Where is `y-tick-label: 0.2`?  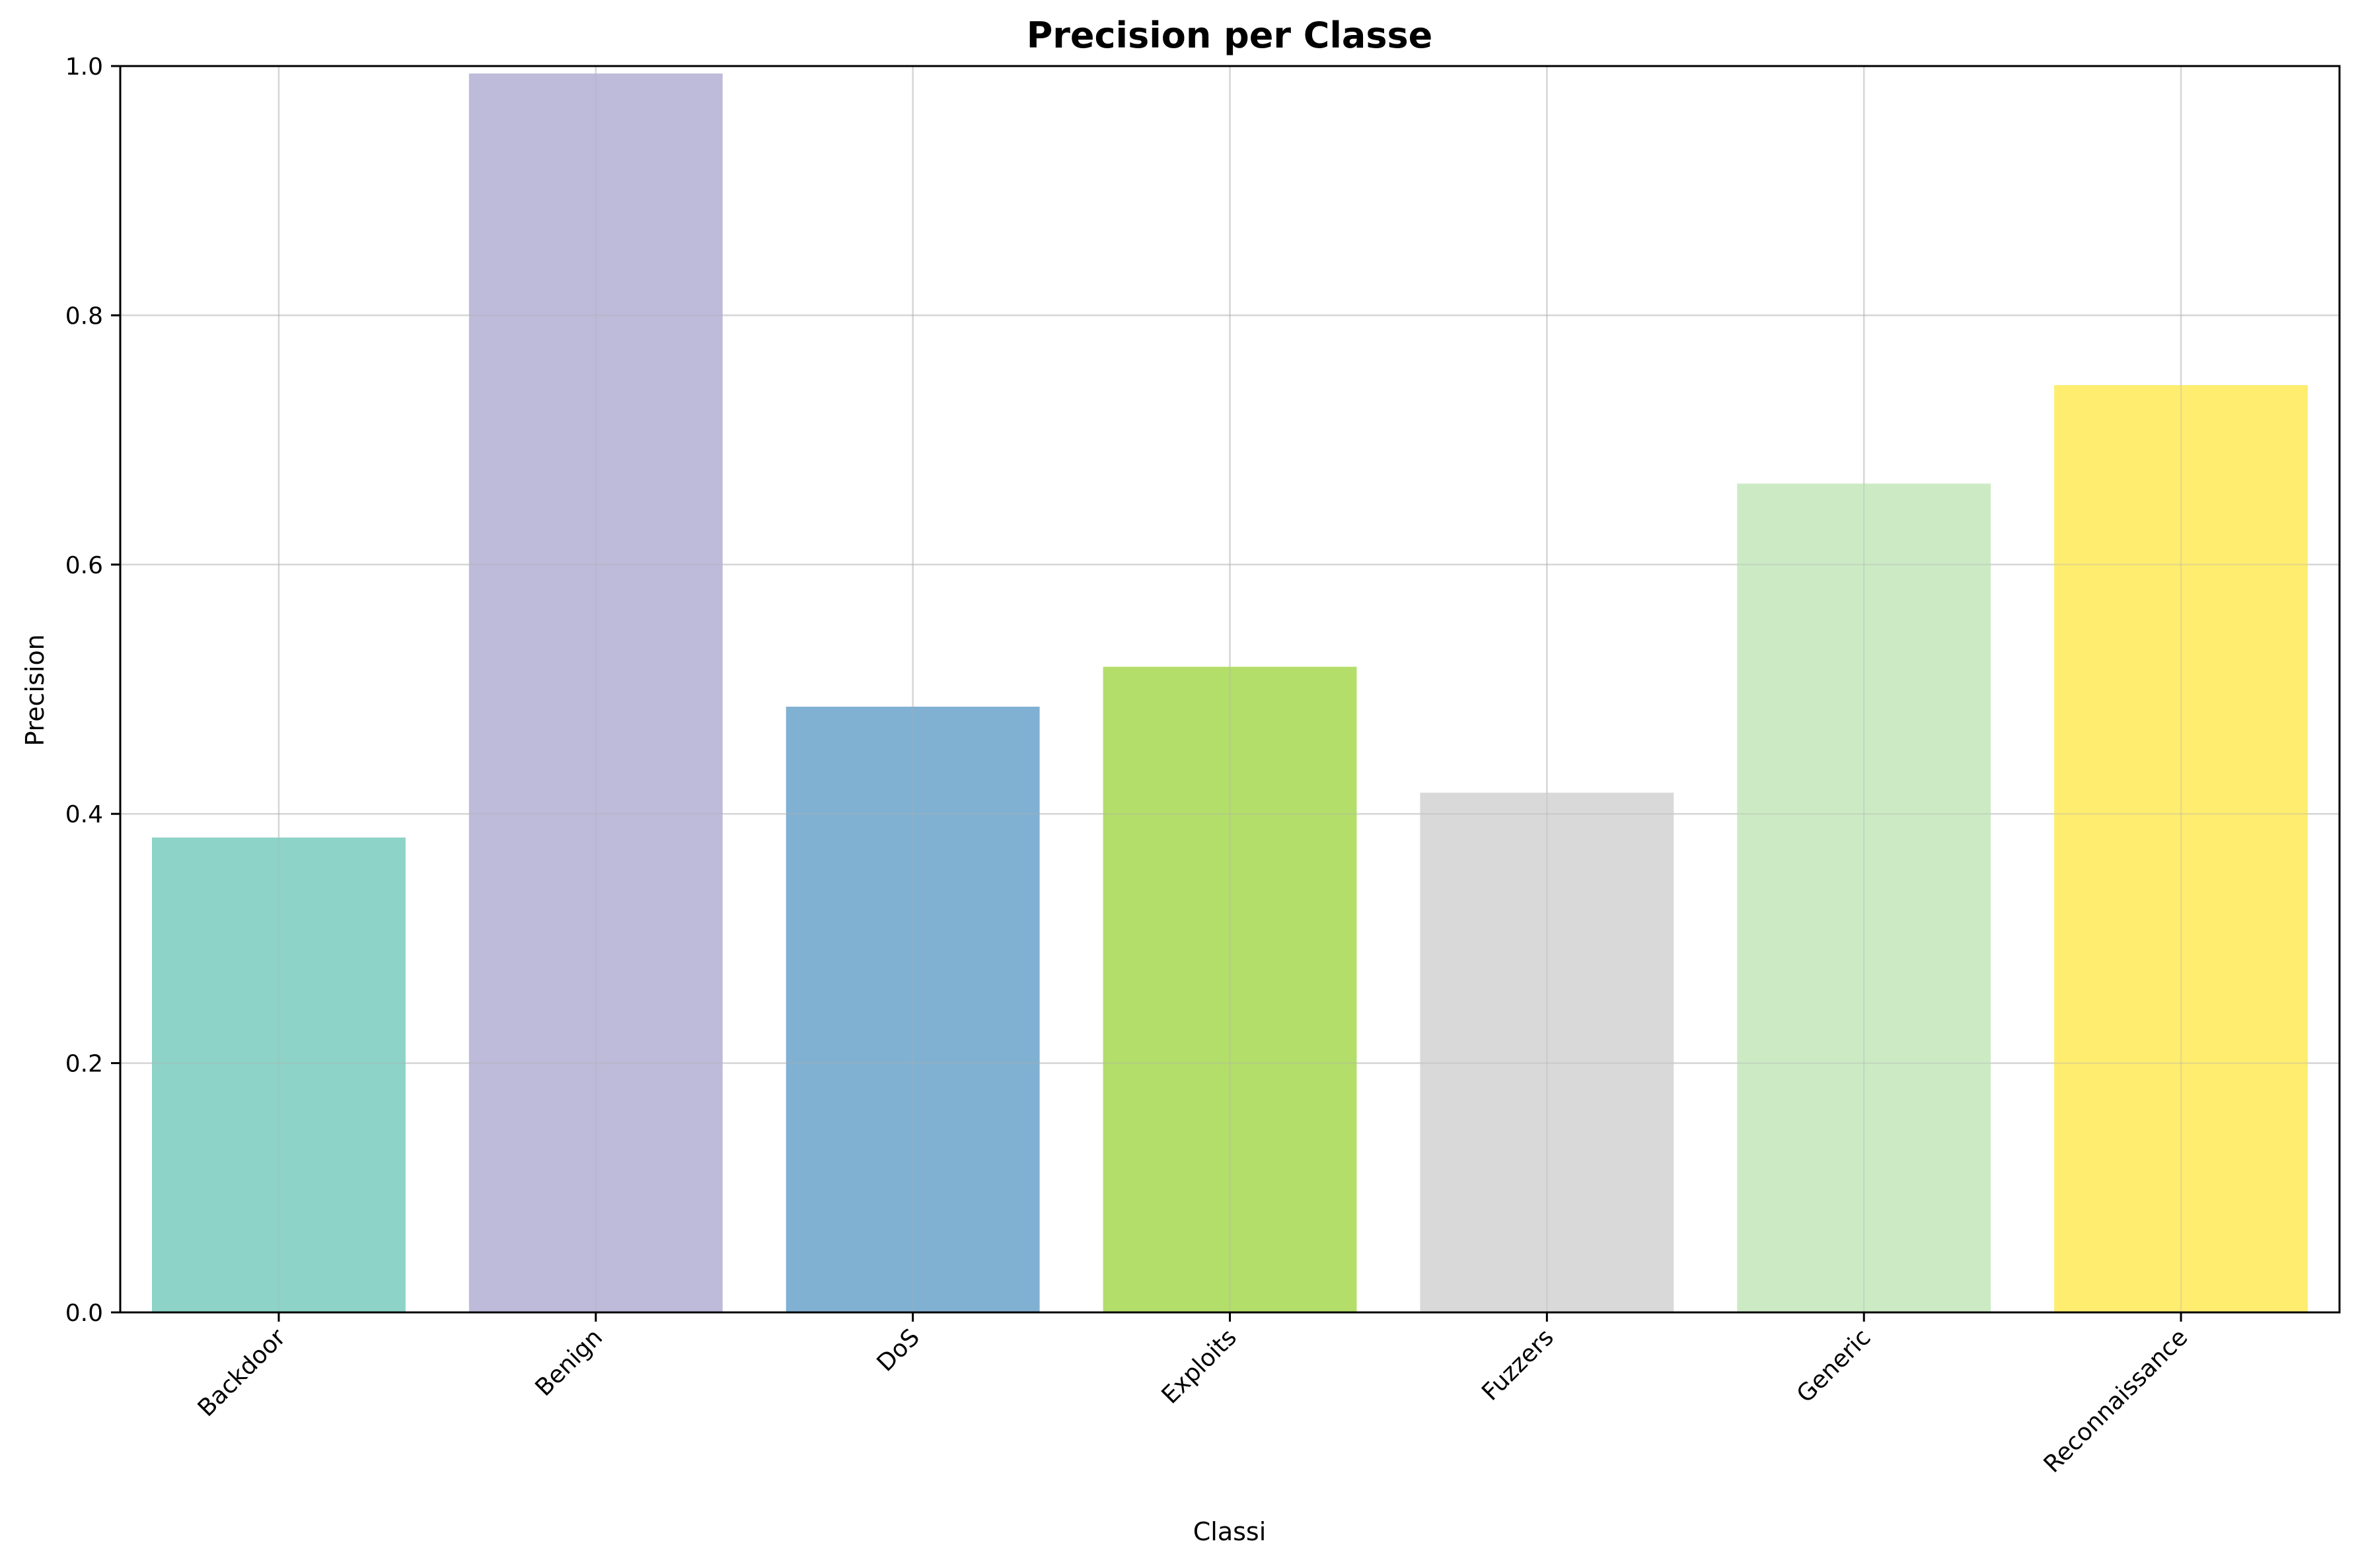 y-tick-label: 0.2 is located at coordinates (84, 1064).